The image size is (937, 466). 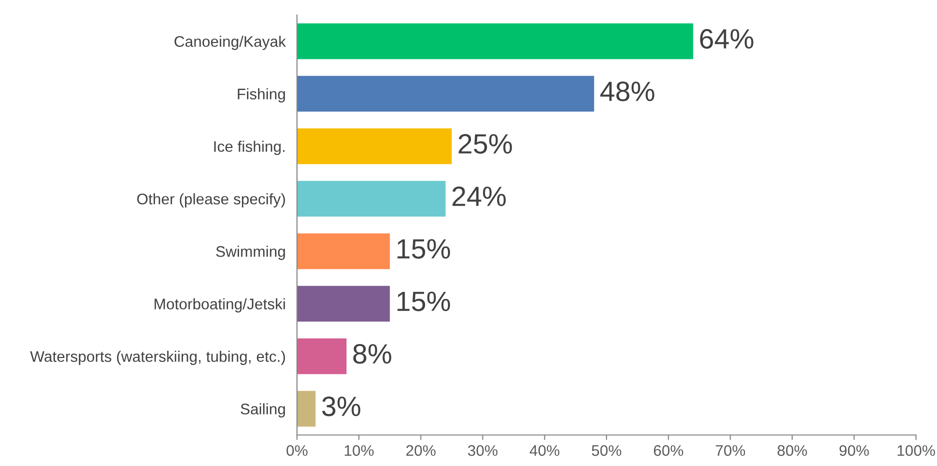 What do you see at coordinates (727, 39) in the screenshot?
I see `data-label: 64%` at bounding box center [727, 39].